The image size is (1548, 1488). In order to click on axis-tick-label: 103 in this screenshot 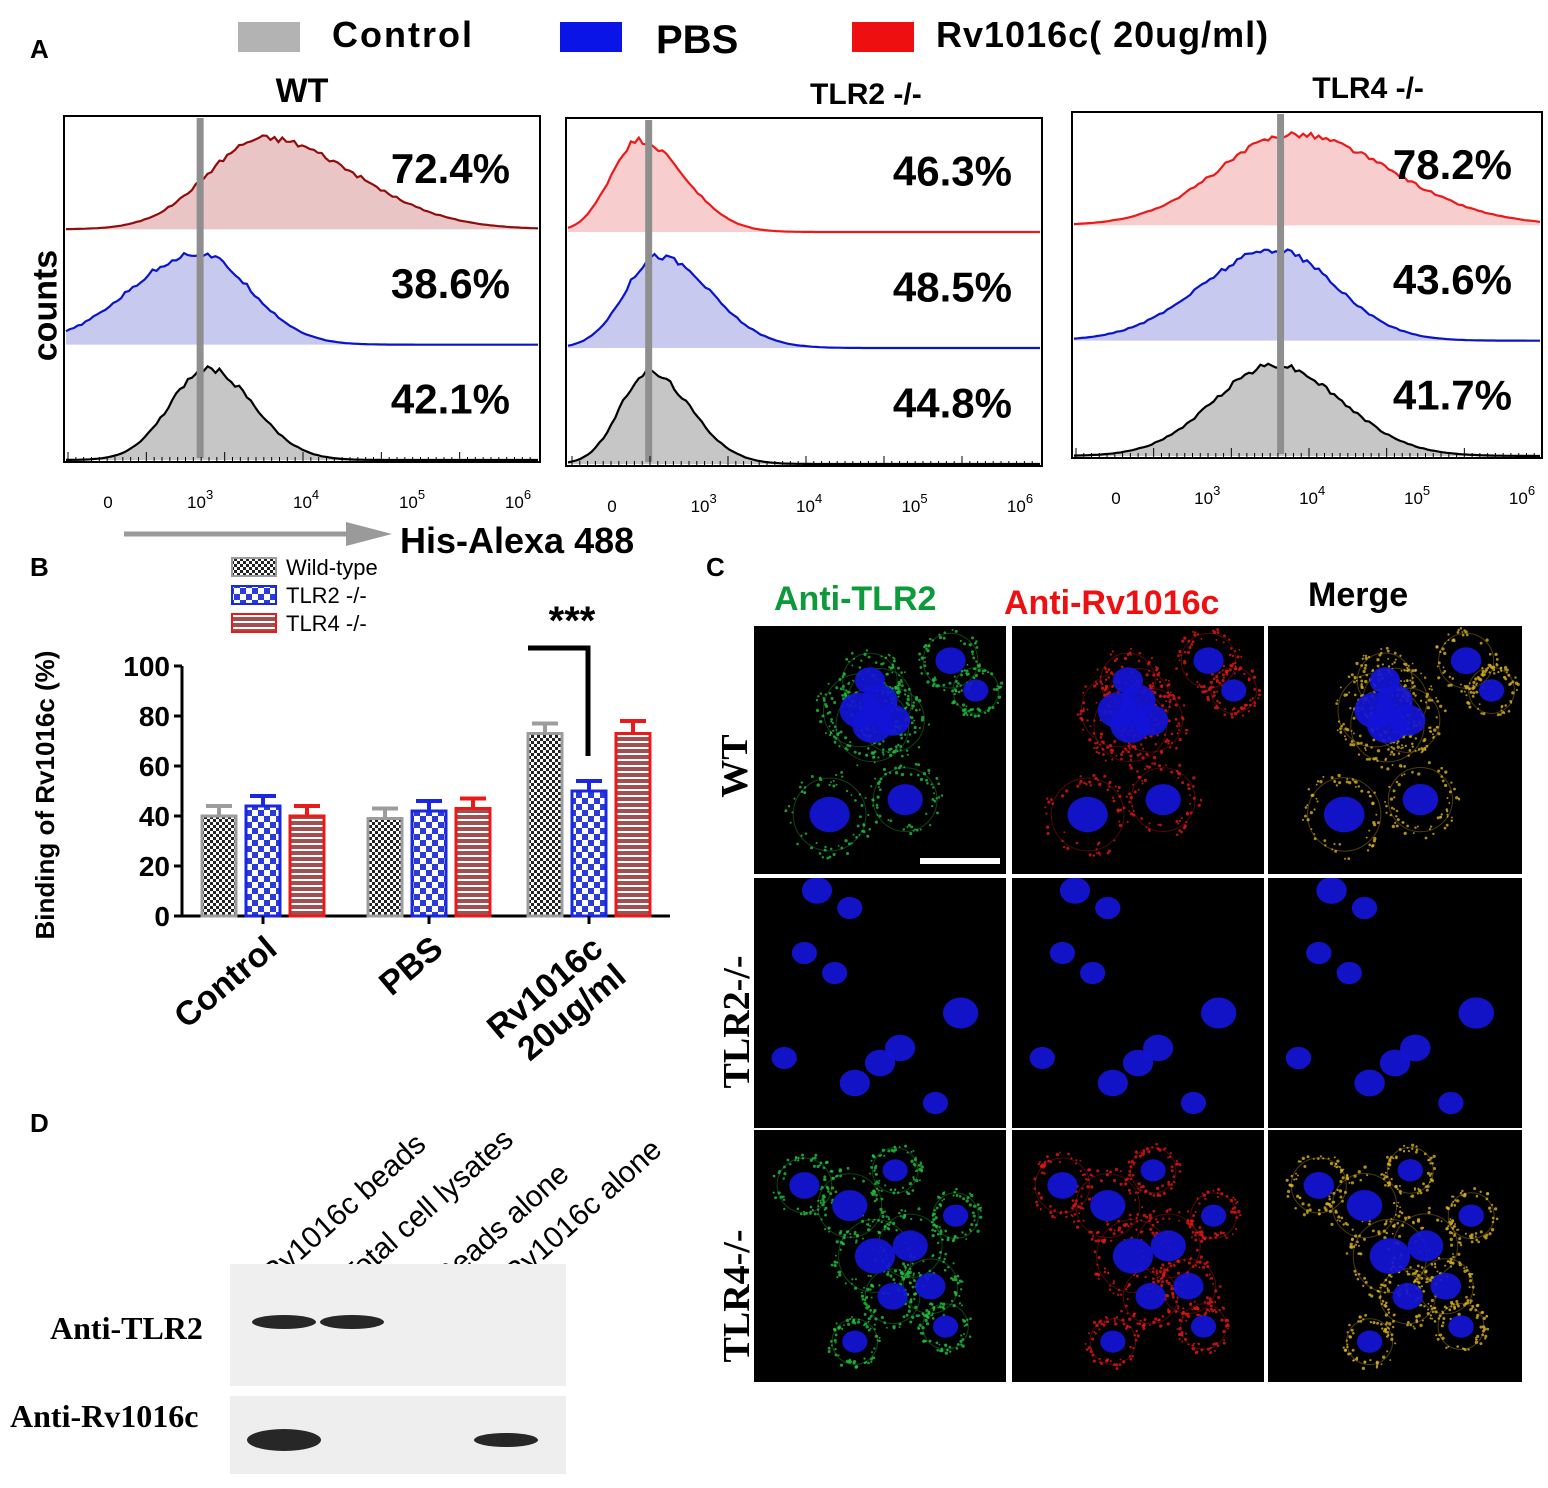, I will do `click(1207, 495)`.